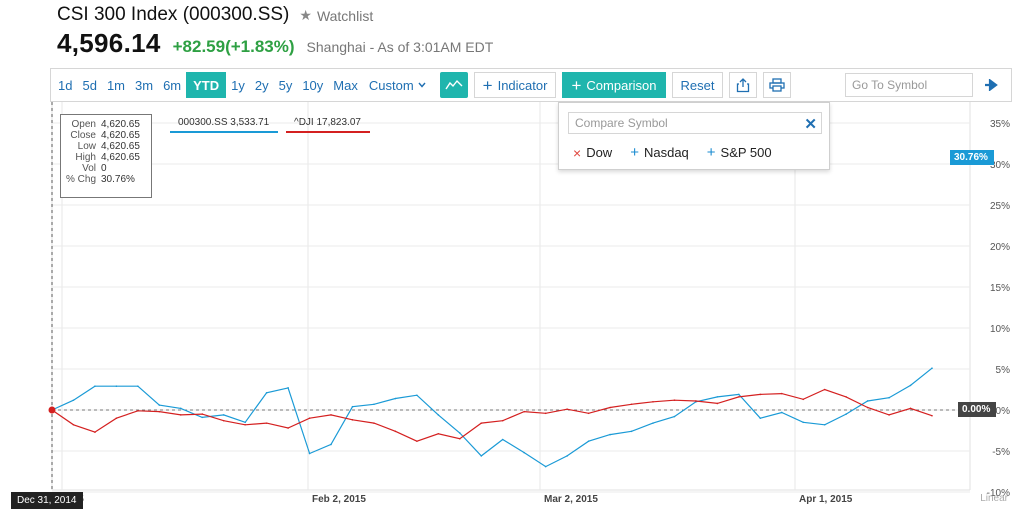 The image size is (1024, 520). What do you see at coordinates (614, 85) in the screenshot?
I see `comparison-button: + Comparison` at bounding box center [614, 85].